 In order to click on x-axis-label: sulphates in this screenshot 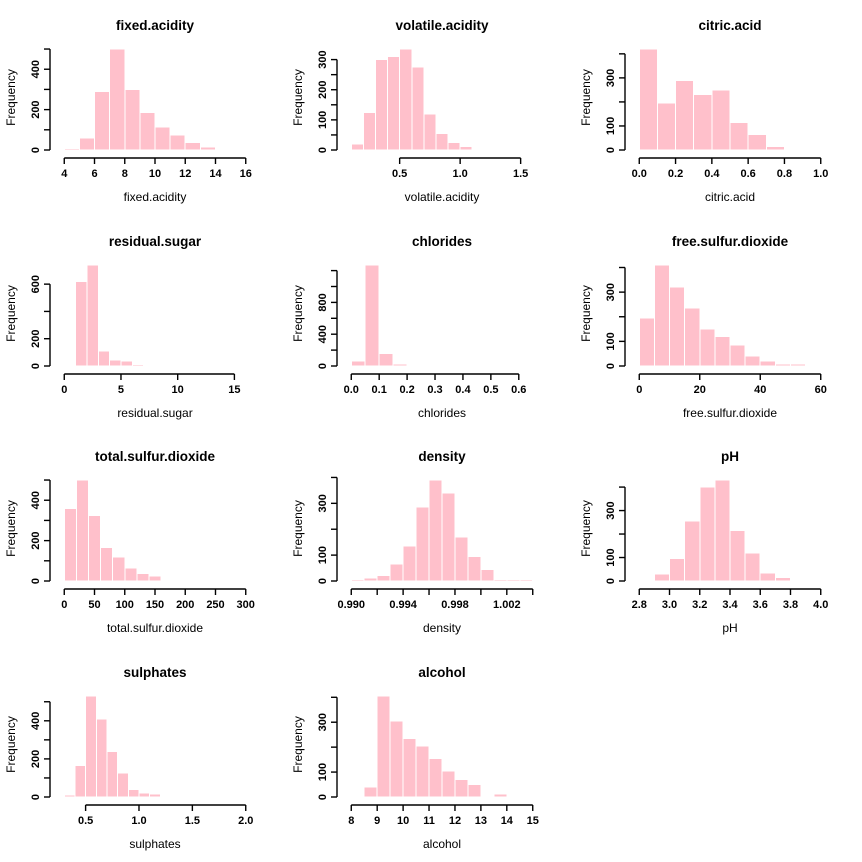, I will do `click(154, 844)`.